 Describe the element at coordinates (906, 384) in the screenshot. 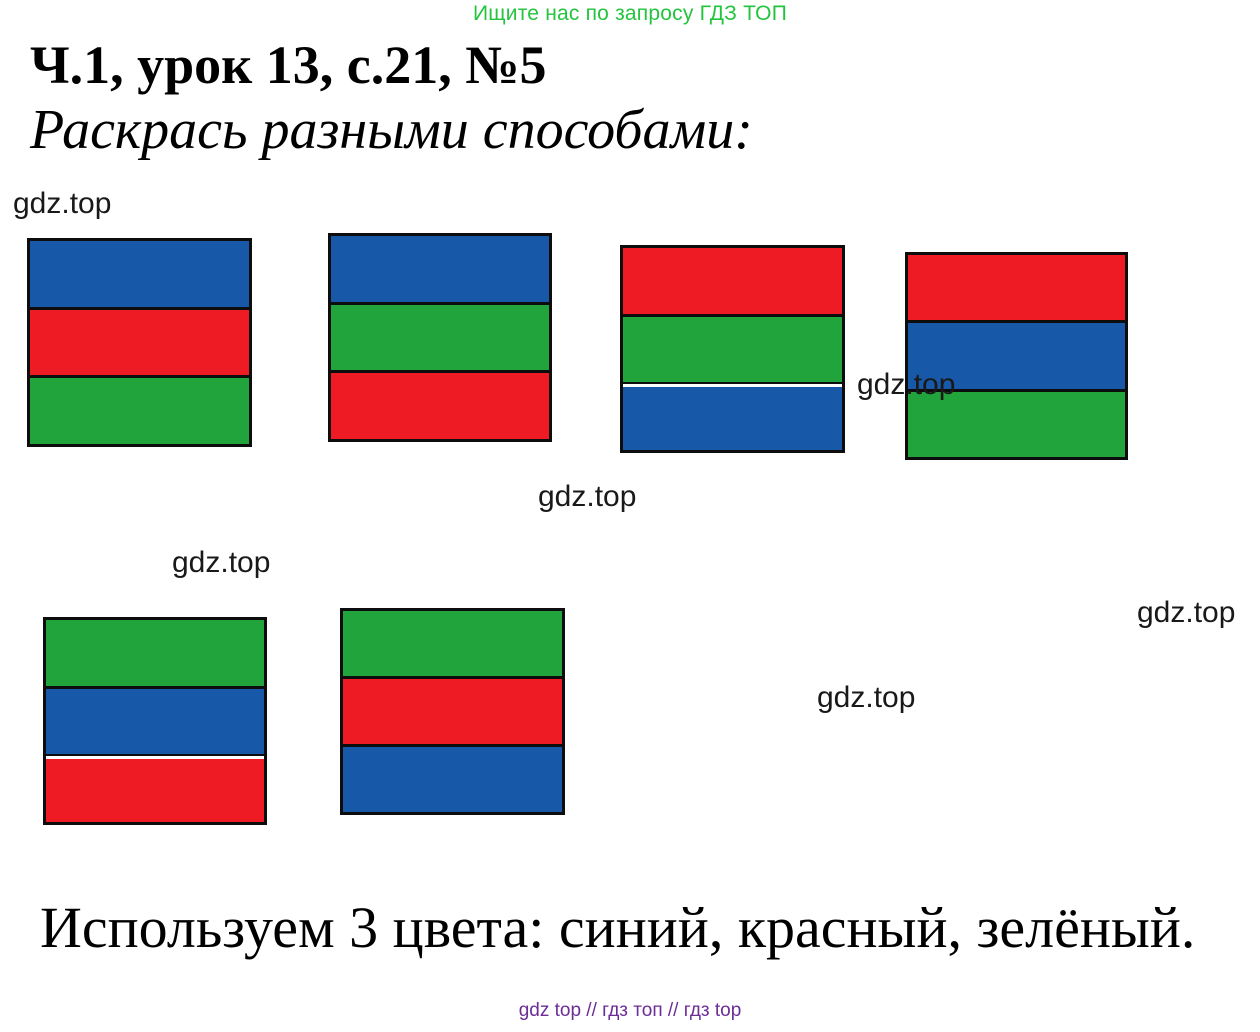

I see `site-watermark-2: gdz.top` at that location.